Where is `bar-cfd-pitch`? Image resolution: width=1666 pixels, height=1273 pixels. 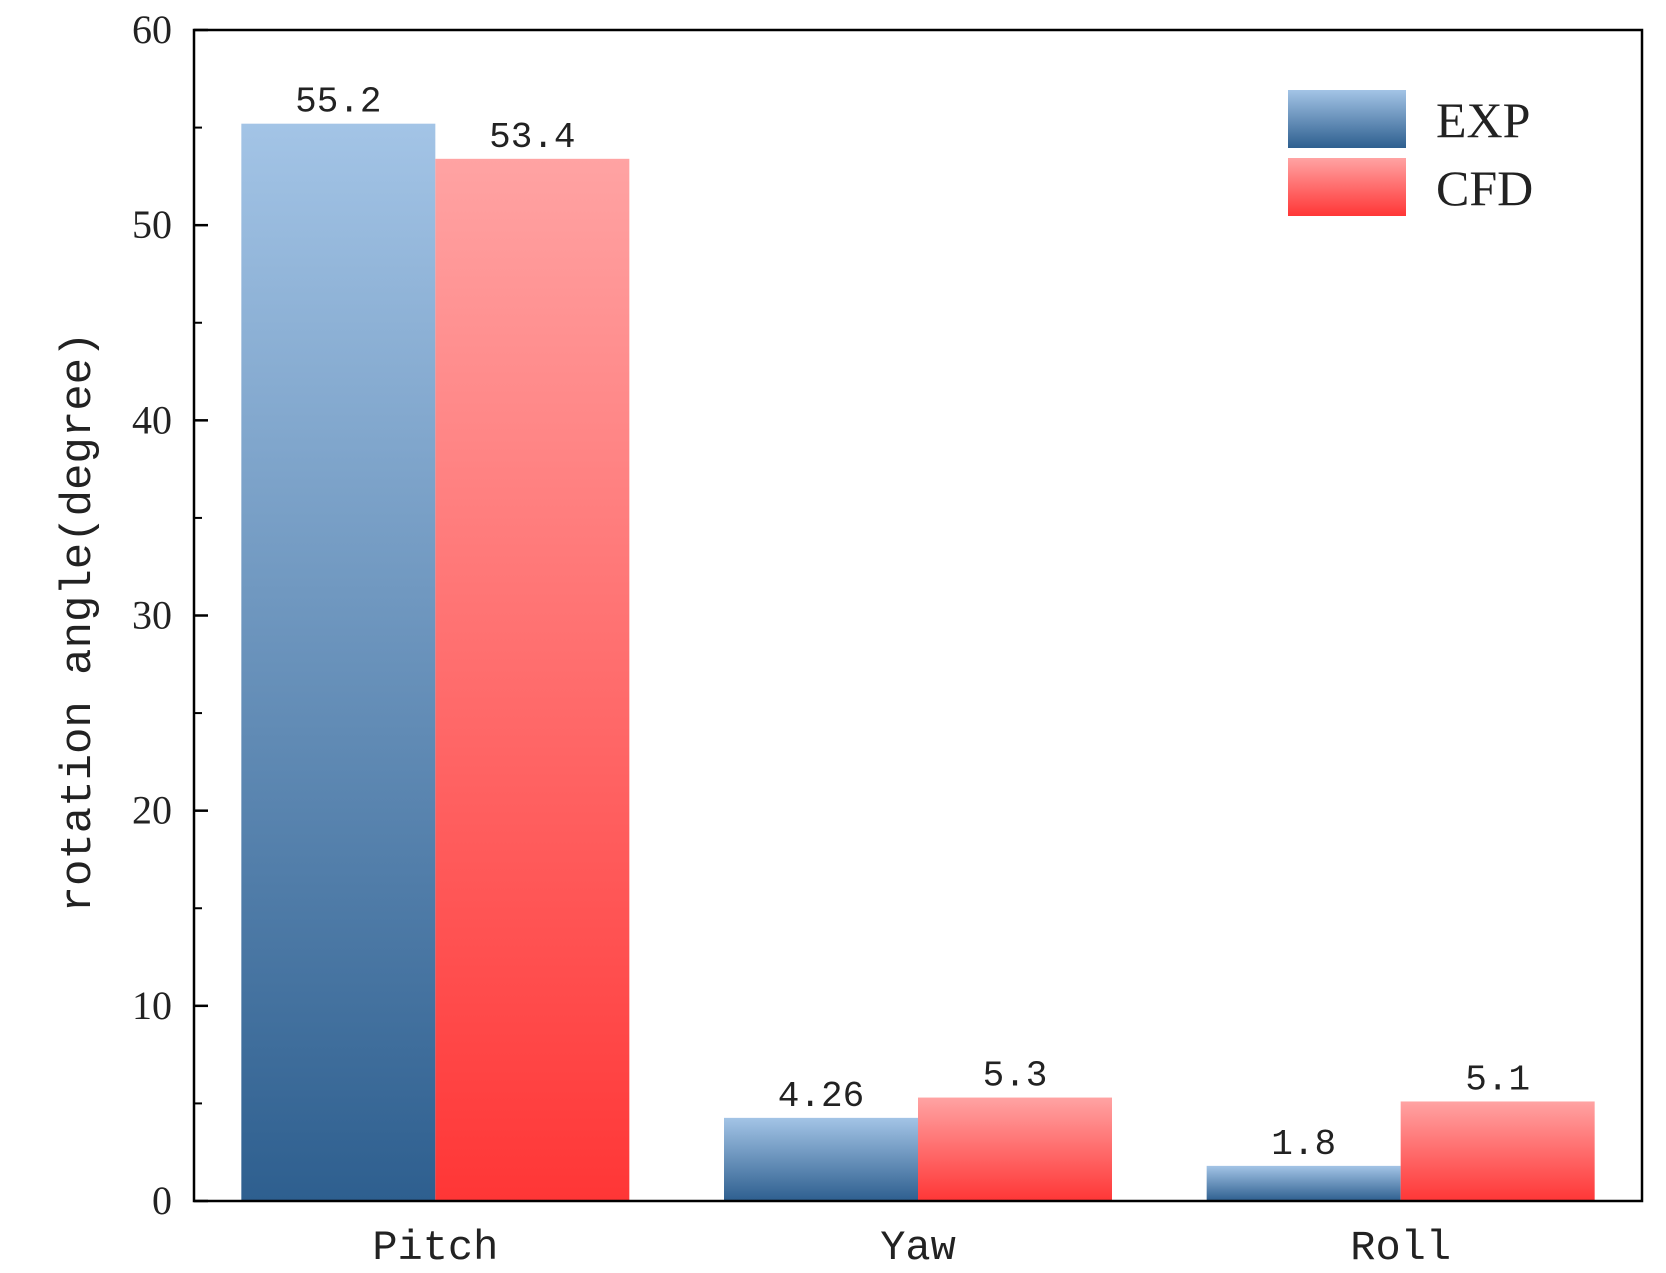
bar-cfd-pitch is located at coordinates (532, 679).